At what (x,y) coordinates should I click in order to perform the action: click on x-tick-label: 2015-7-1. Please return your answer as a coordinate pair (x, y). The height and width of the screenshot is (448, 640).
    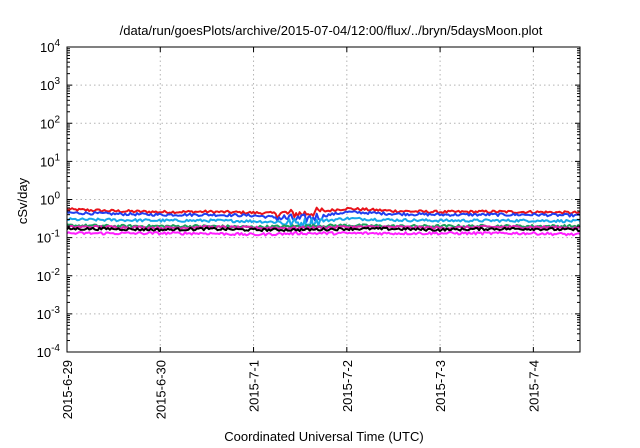
    Looking at the image, I should click on (254, 386).